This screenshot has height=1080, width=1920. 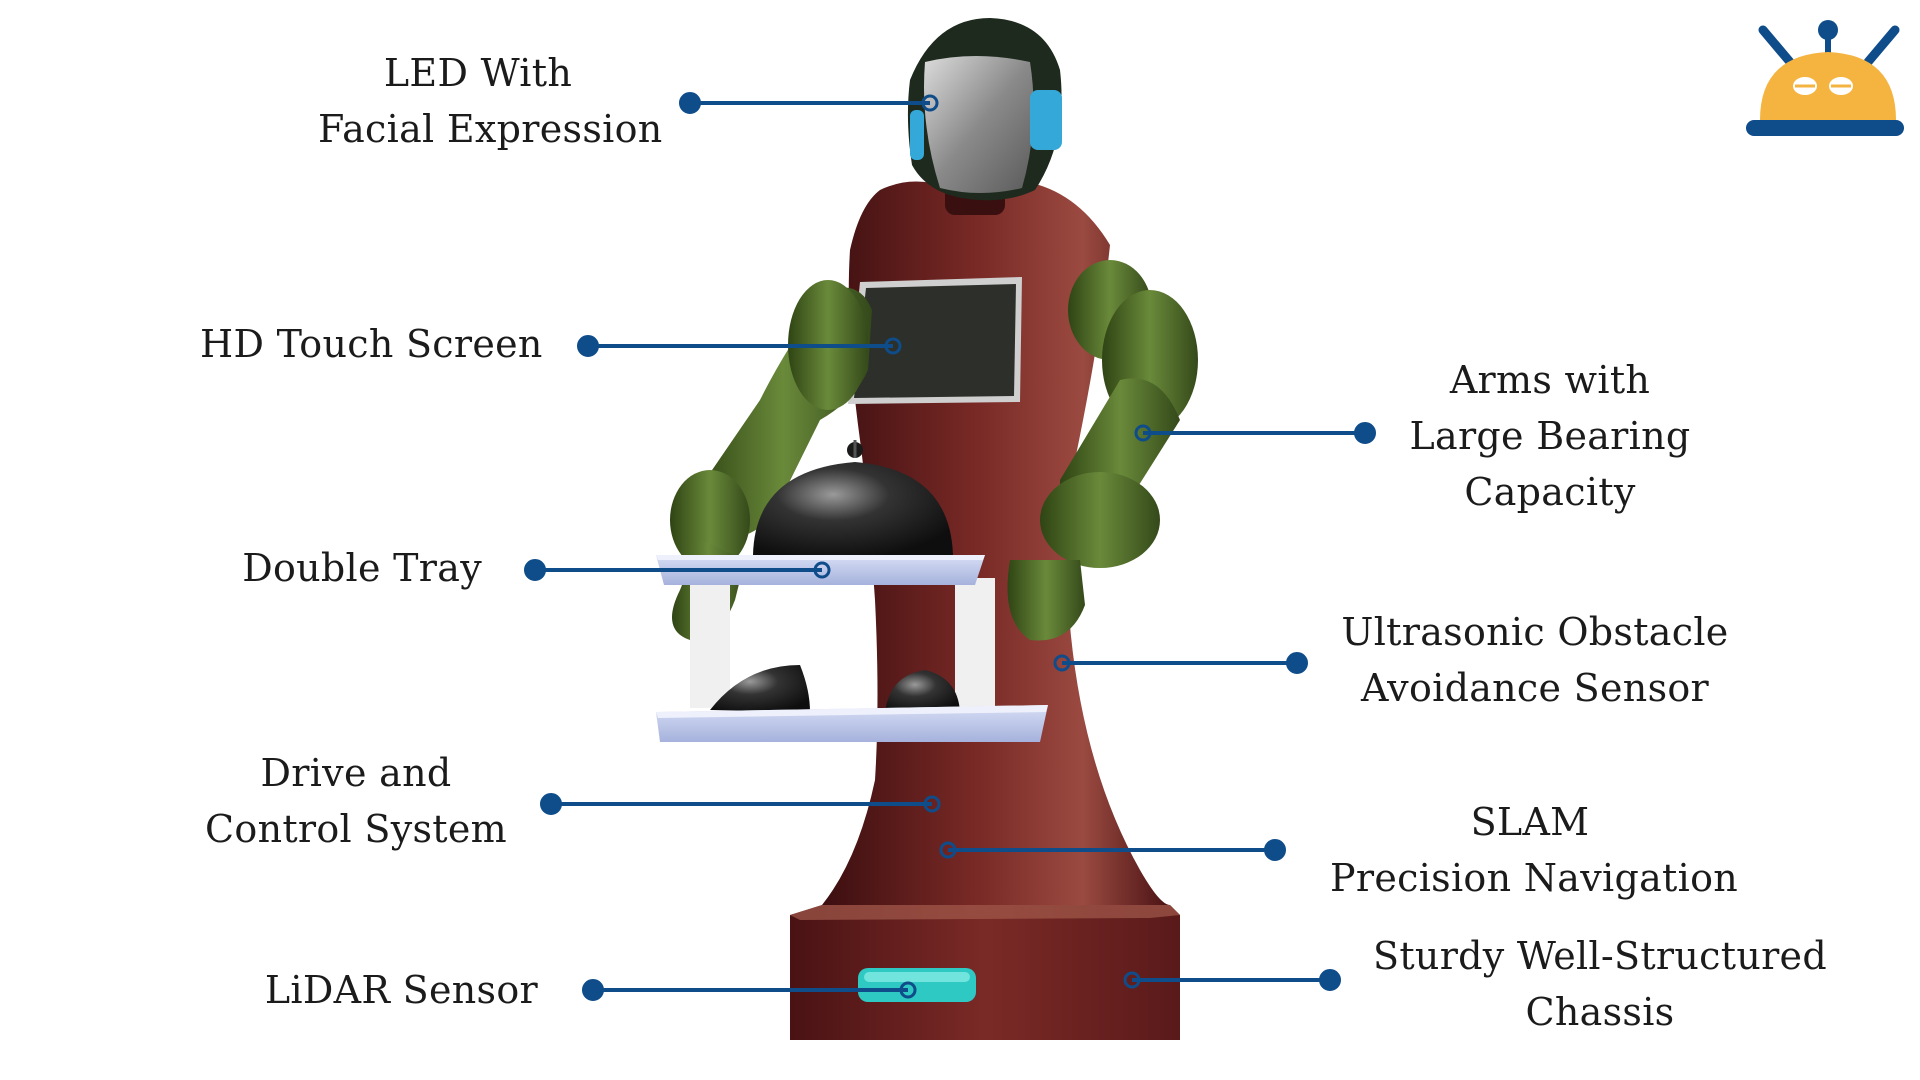 I want to click on label-lidar: LiDAR Sensor, so click(x=369, y=990).